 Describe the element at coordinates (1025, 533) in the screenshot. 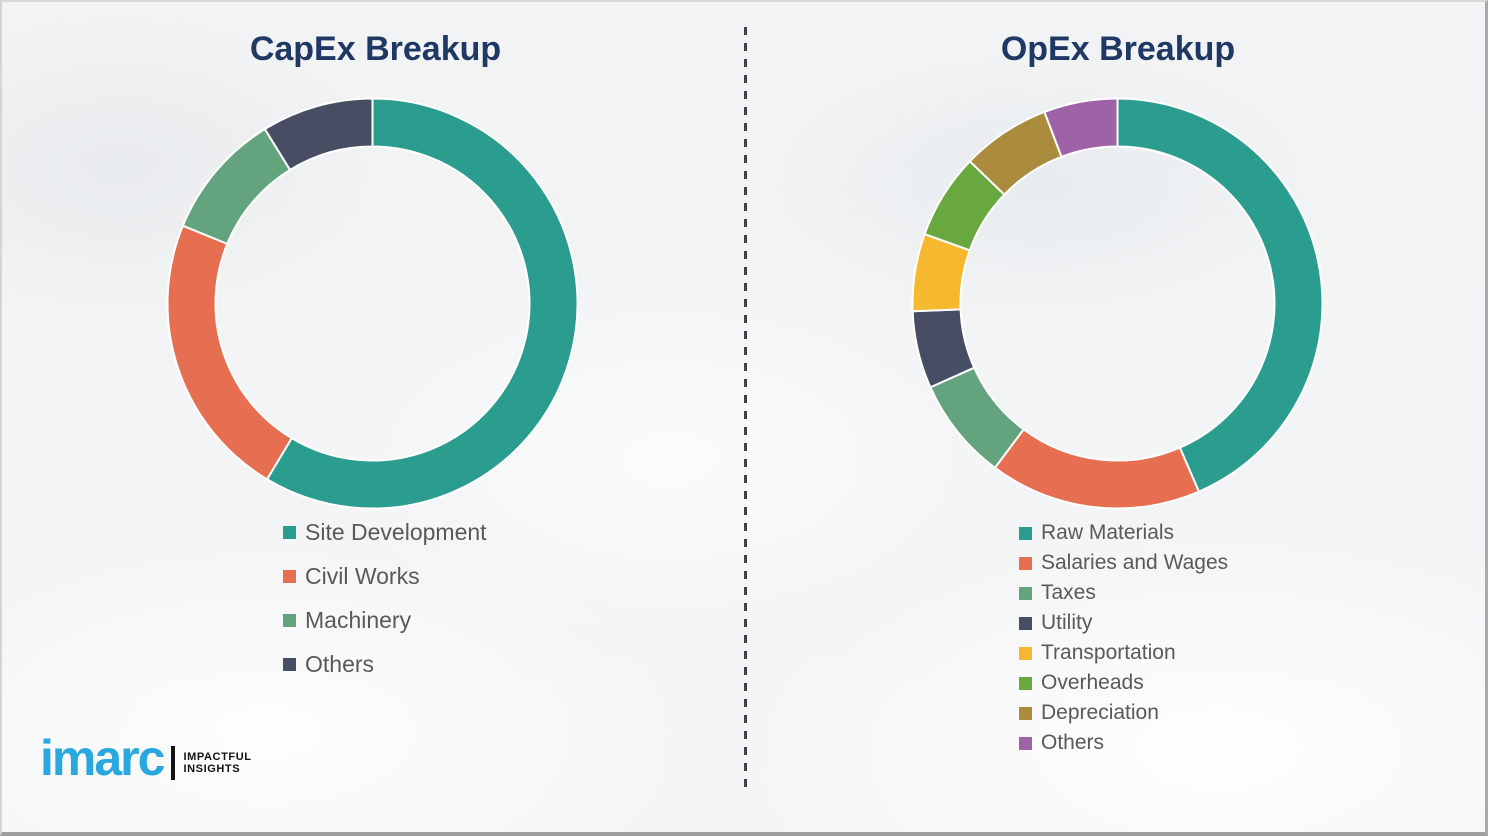

I see `legend-swatch-raw-materials` at that location.